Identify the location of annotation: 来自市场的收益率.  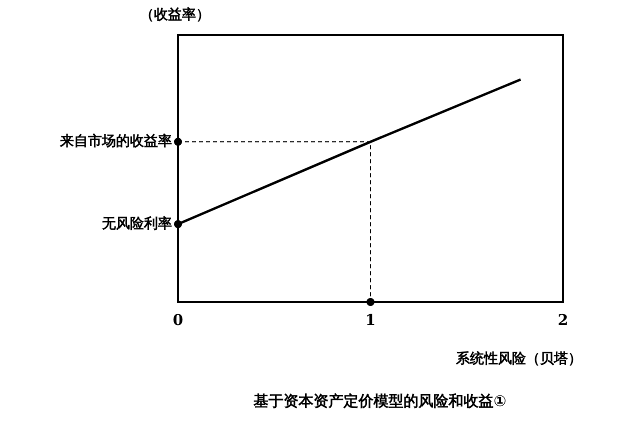
(115, 141).